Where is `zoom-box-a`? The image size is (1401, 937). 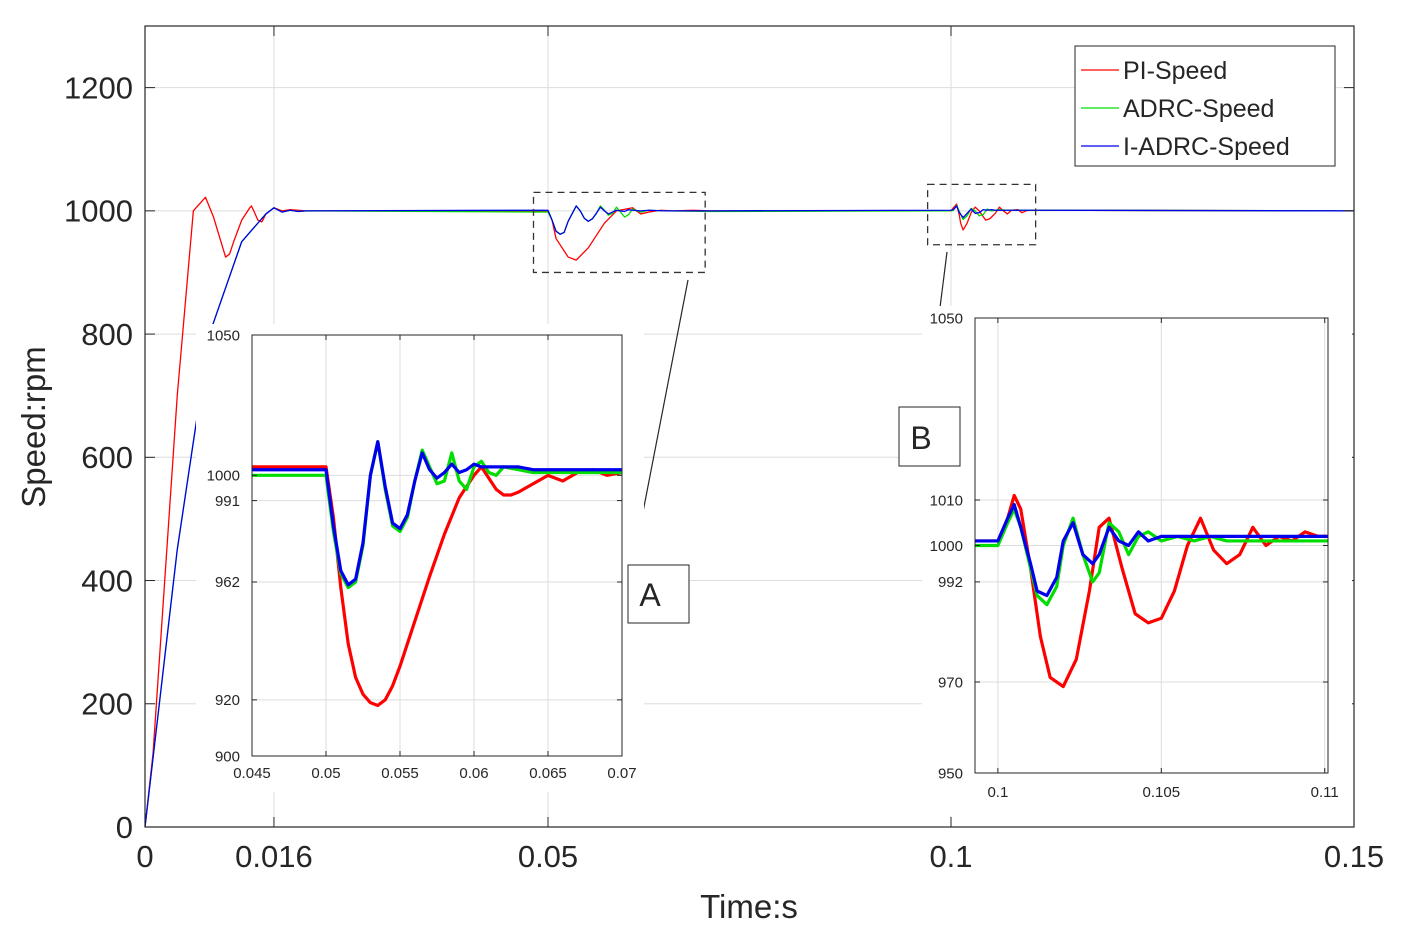 zoom-box-a is located at coordinates (619, 232).